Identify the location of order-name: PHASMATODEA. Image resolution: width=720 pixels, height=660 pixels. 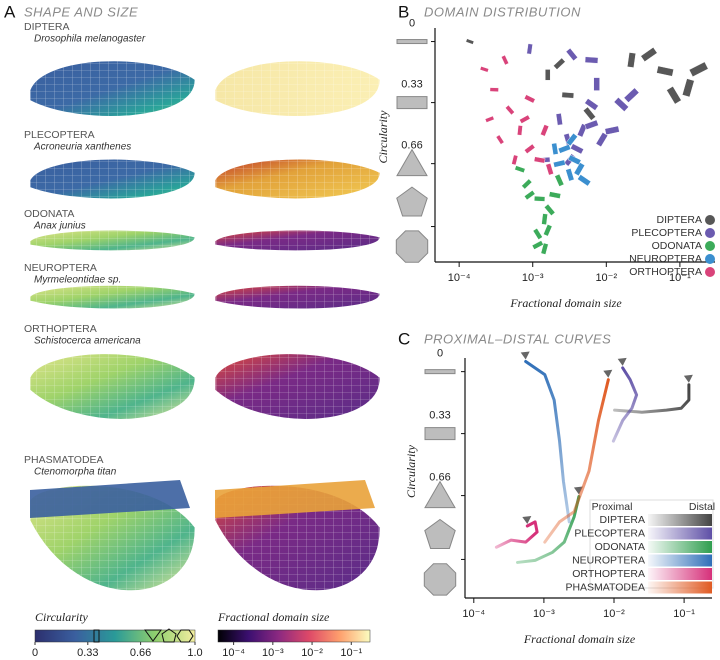
(64, 460).